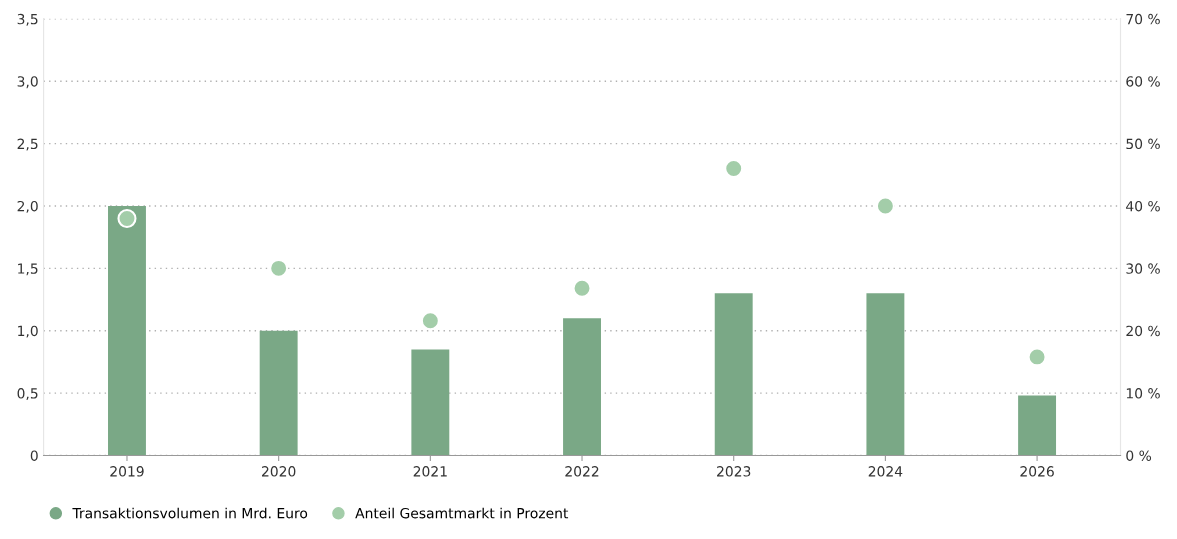 The width and height of the screenshot is (1177, 539). I want to click on y2-tick-label: 10 %, so click(1143, 393).